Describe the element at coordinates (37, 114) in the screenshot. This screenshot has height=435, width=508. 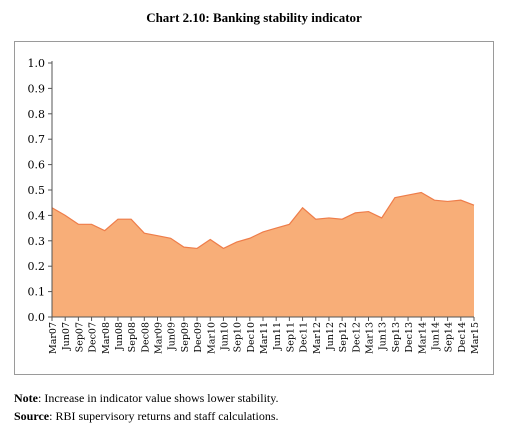
I see `y-tick-label: 0.8` at that location.